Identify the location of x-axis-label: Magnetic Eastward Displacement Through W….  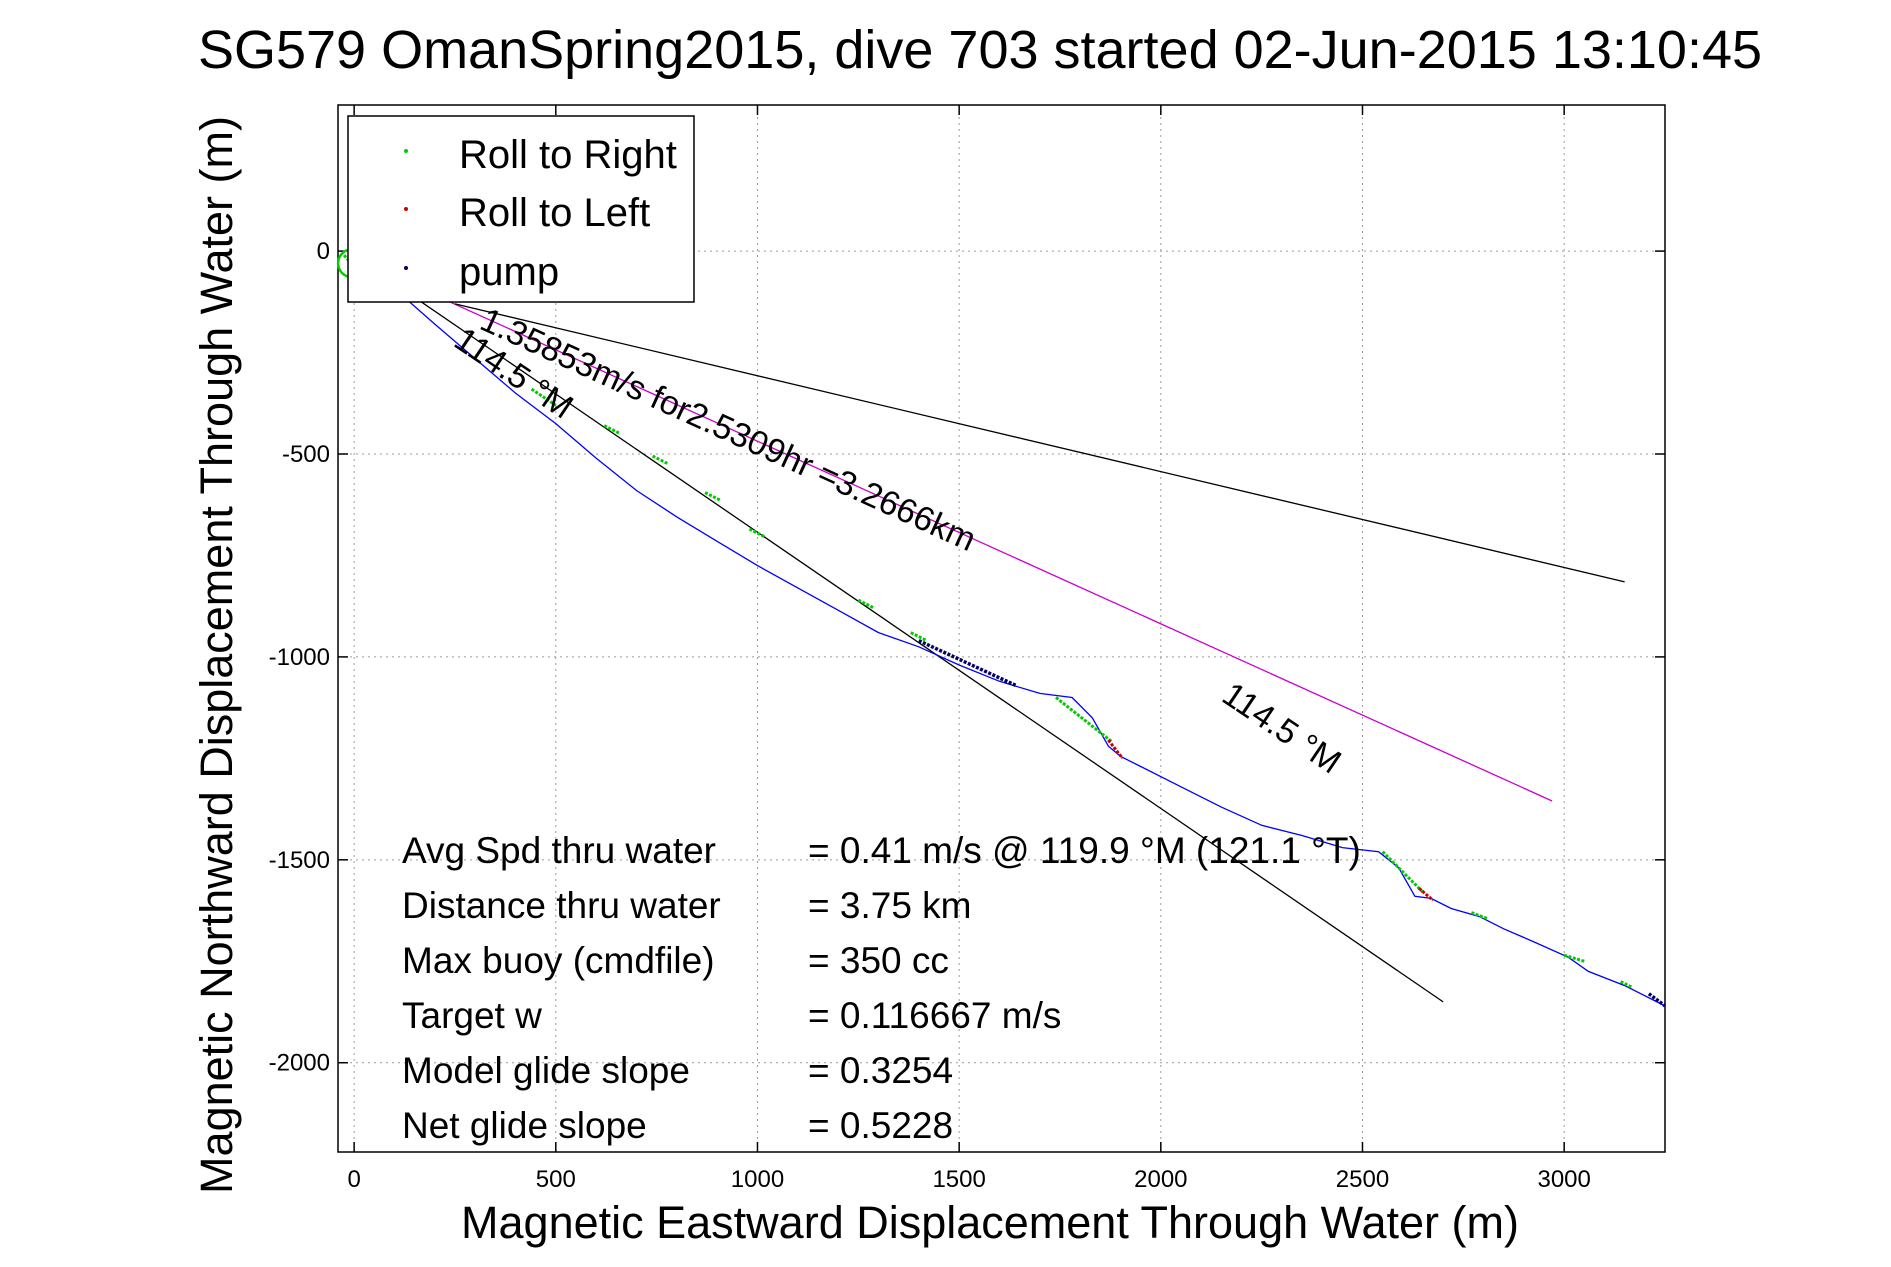
(990, 1222).